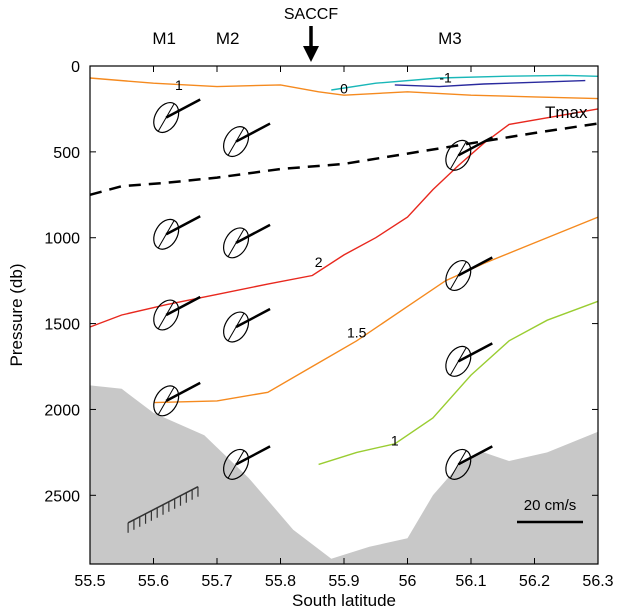  Describe the element at coordinates (408, 581) in the screenshot. I see `x-tick-label: 56` at that location.